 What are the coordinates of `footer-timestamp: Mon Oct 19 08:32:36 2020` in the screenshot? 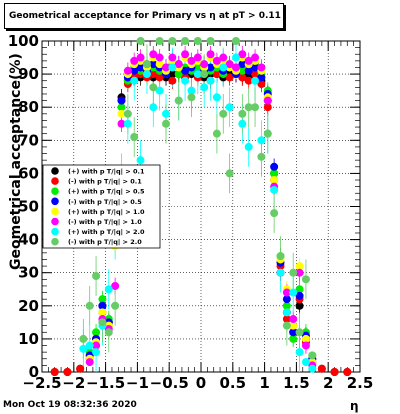 It's located at (70, 405).